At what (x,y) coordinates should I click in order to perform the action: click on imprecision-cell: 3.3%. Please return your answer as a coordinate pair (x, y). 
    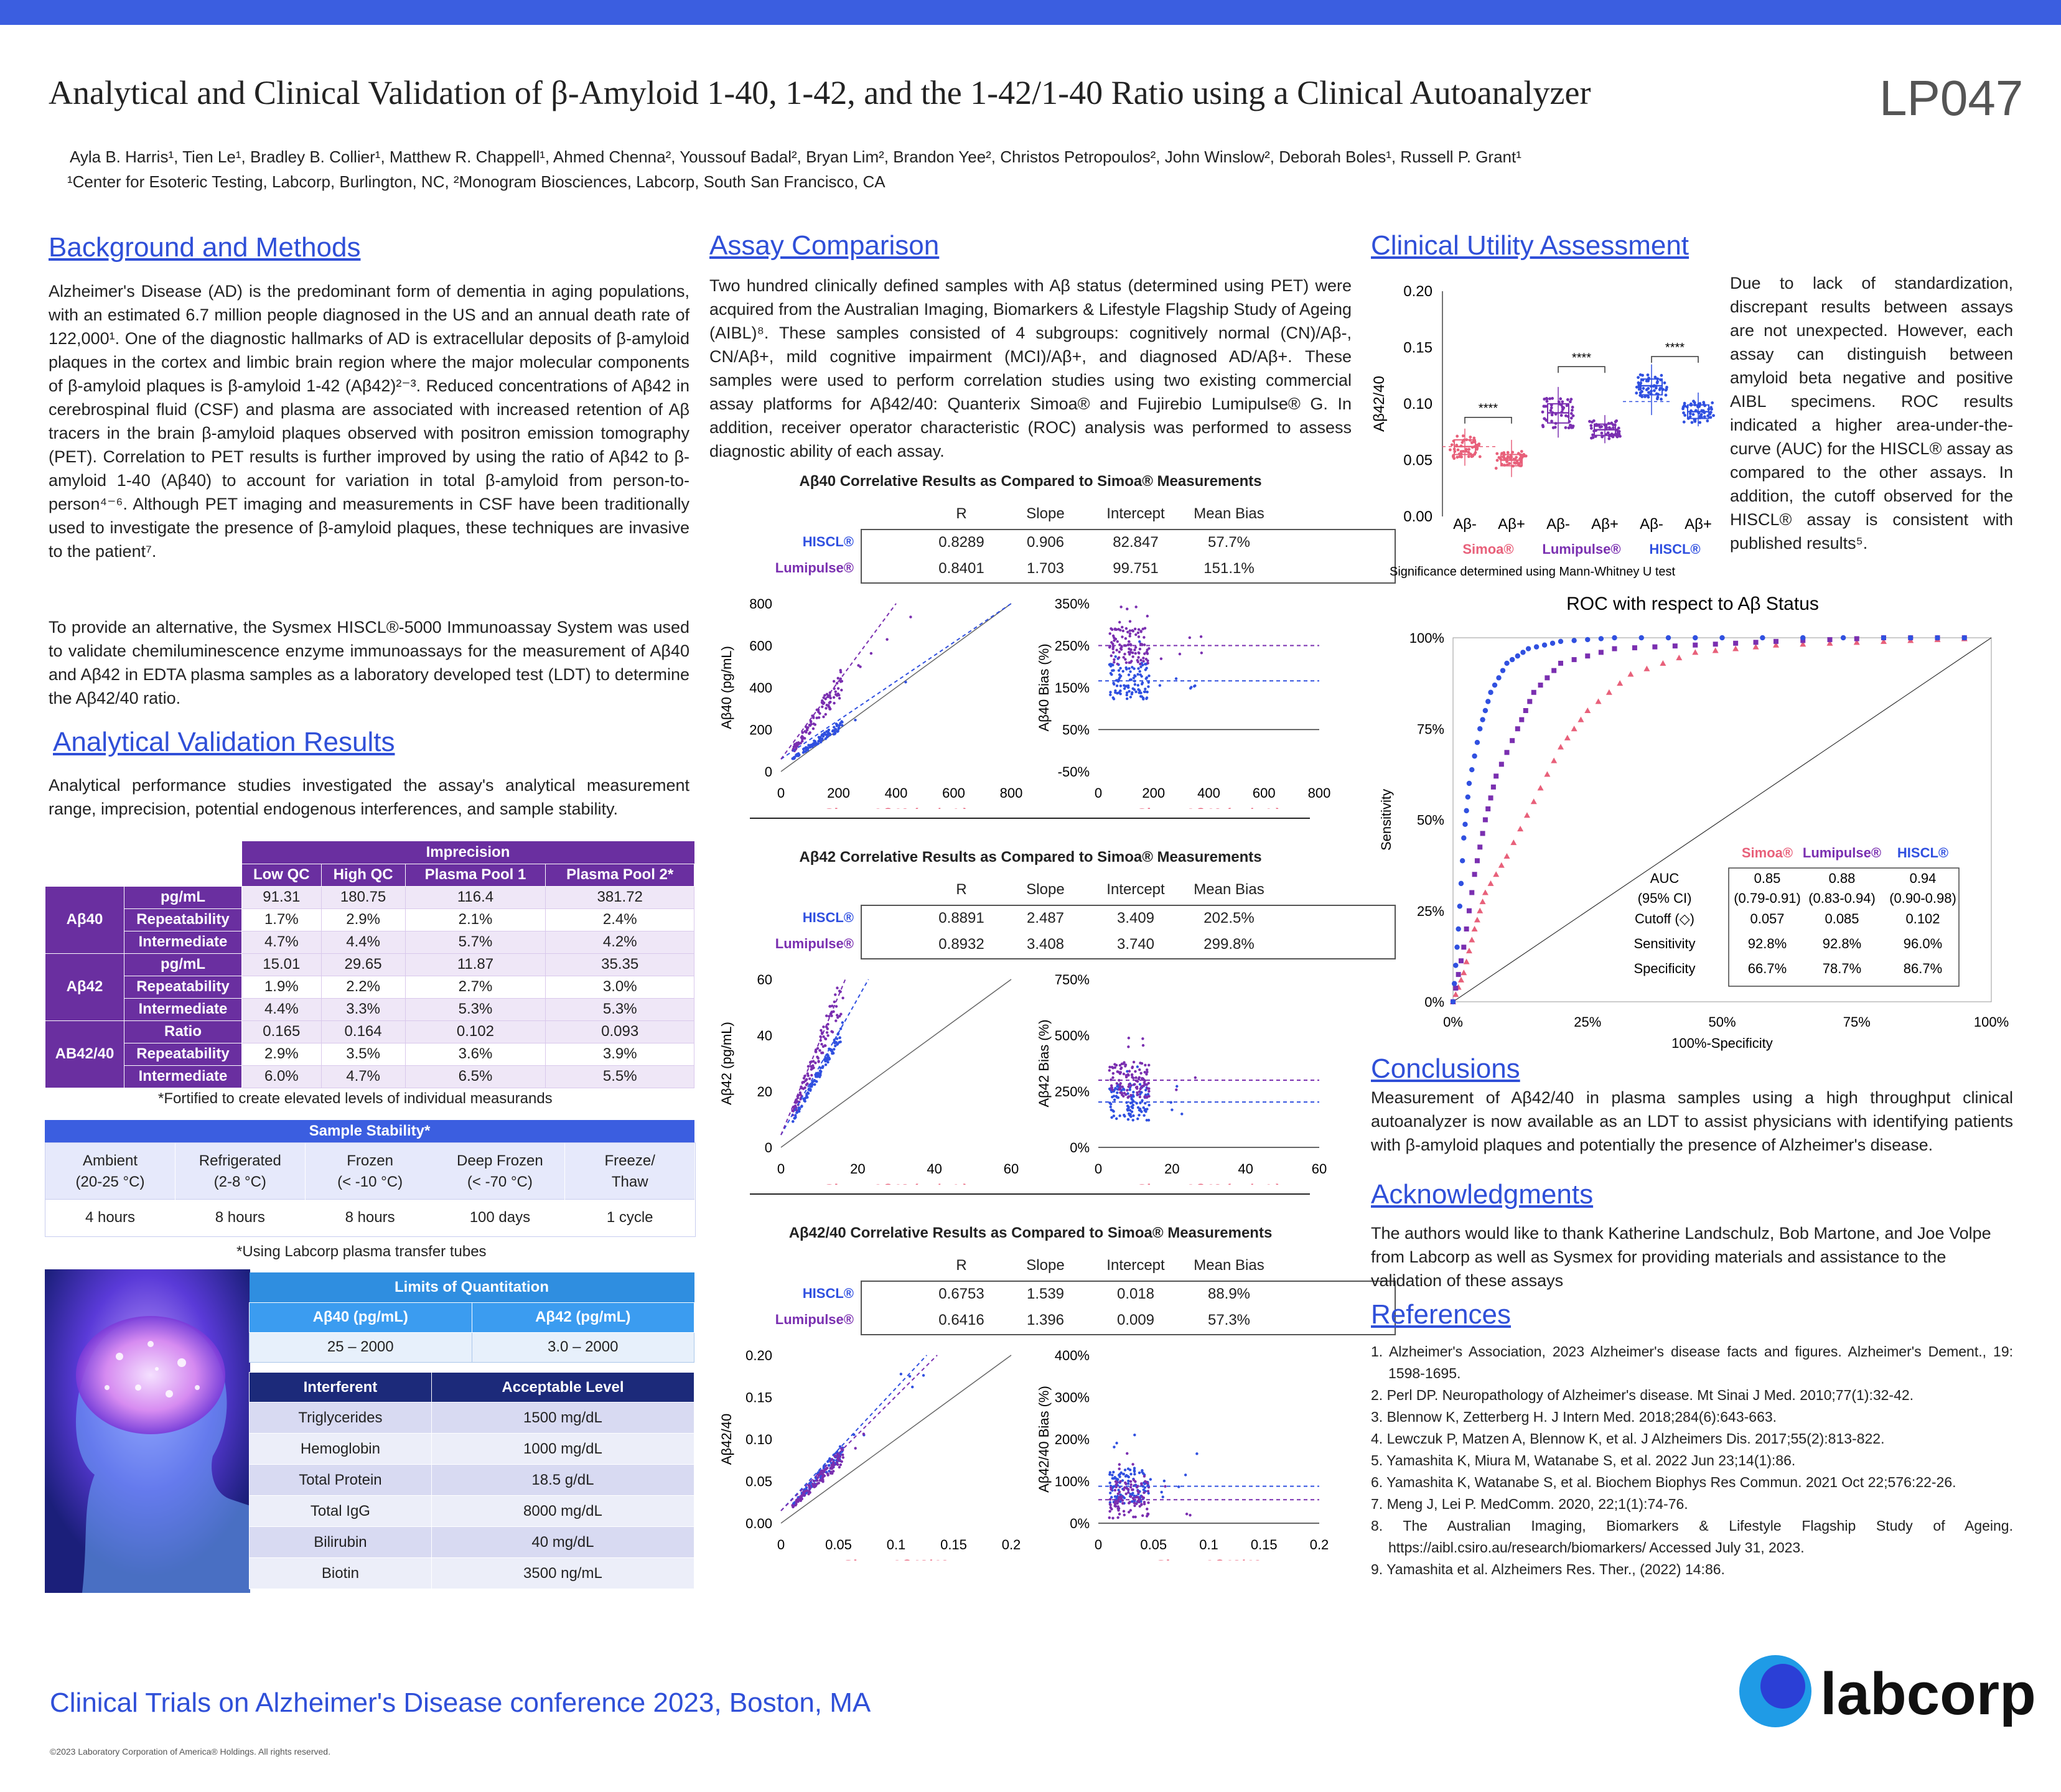
    Looking at the image, I should click on (363, 1009).